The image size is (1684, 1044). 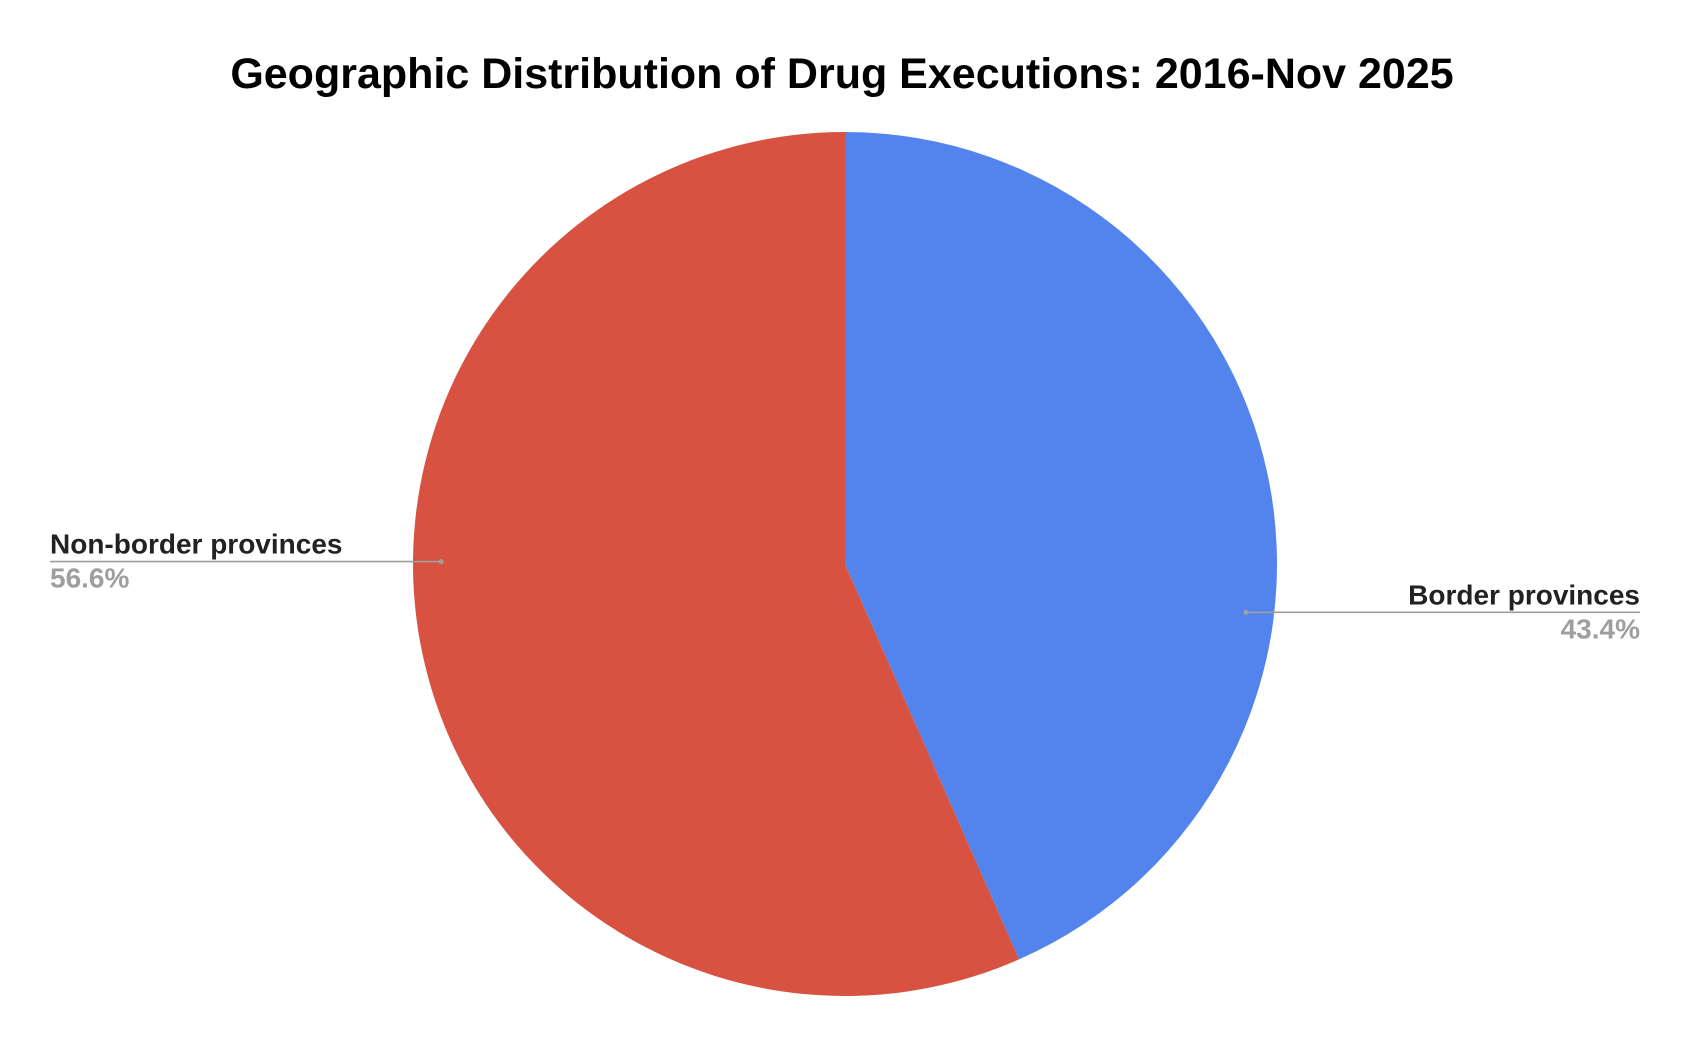 I want to click on slice-value-non-border-provinces: 56.6%, so click(x=89, y=578).